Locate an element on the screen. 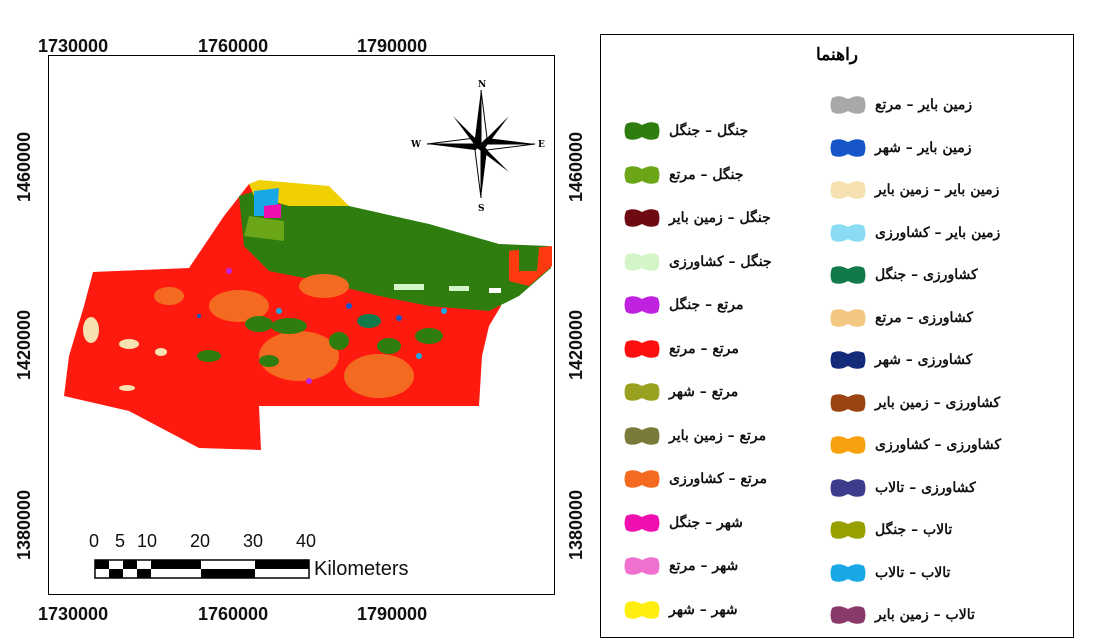  coord-bottom-2: 1760000 is located at coordinates (233, 614).